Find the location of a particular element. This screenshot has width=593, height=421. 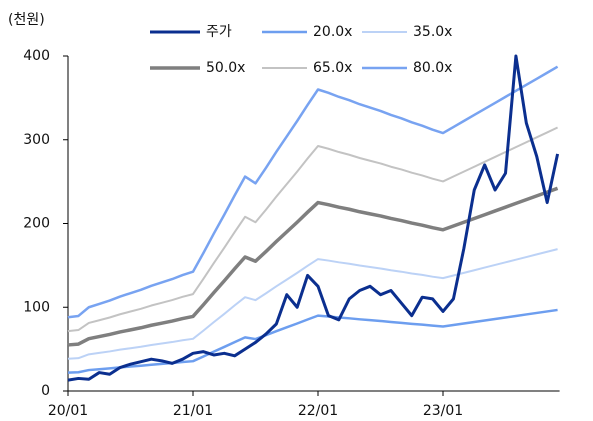

y-tick-label: 200 is located at coordinates (36, 224).